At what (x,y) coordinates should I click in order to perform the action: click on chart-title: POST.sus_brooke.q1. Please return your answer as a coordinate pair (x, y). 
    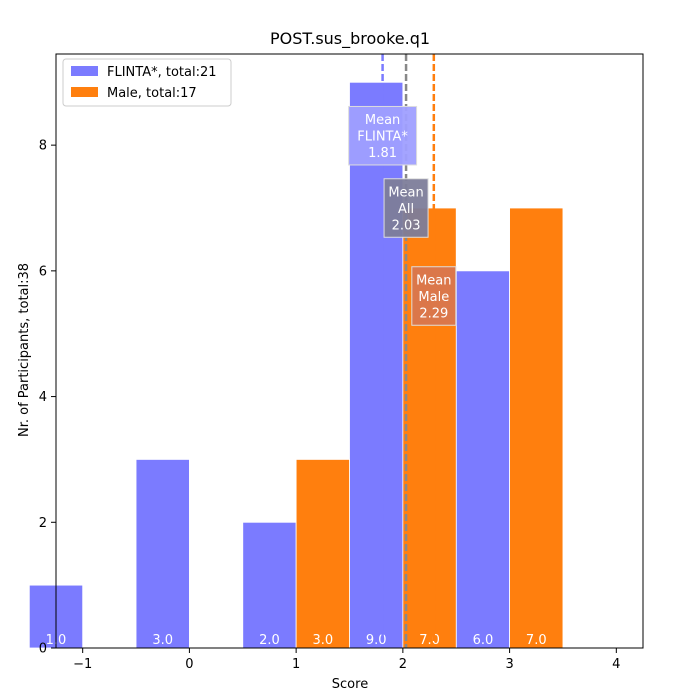
    Looking at the image, I should click on (350, 39).